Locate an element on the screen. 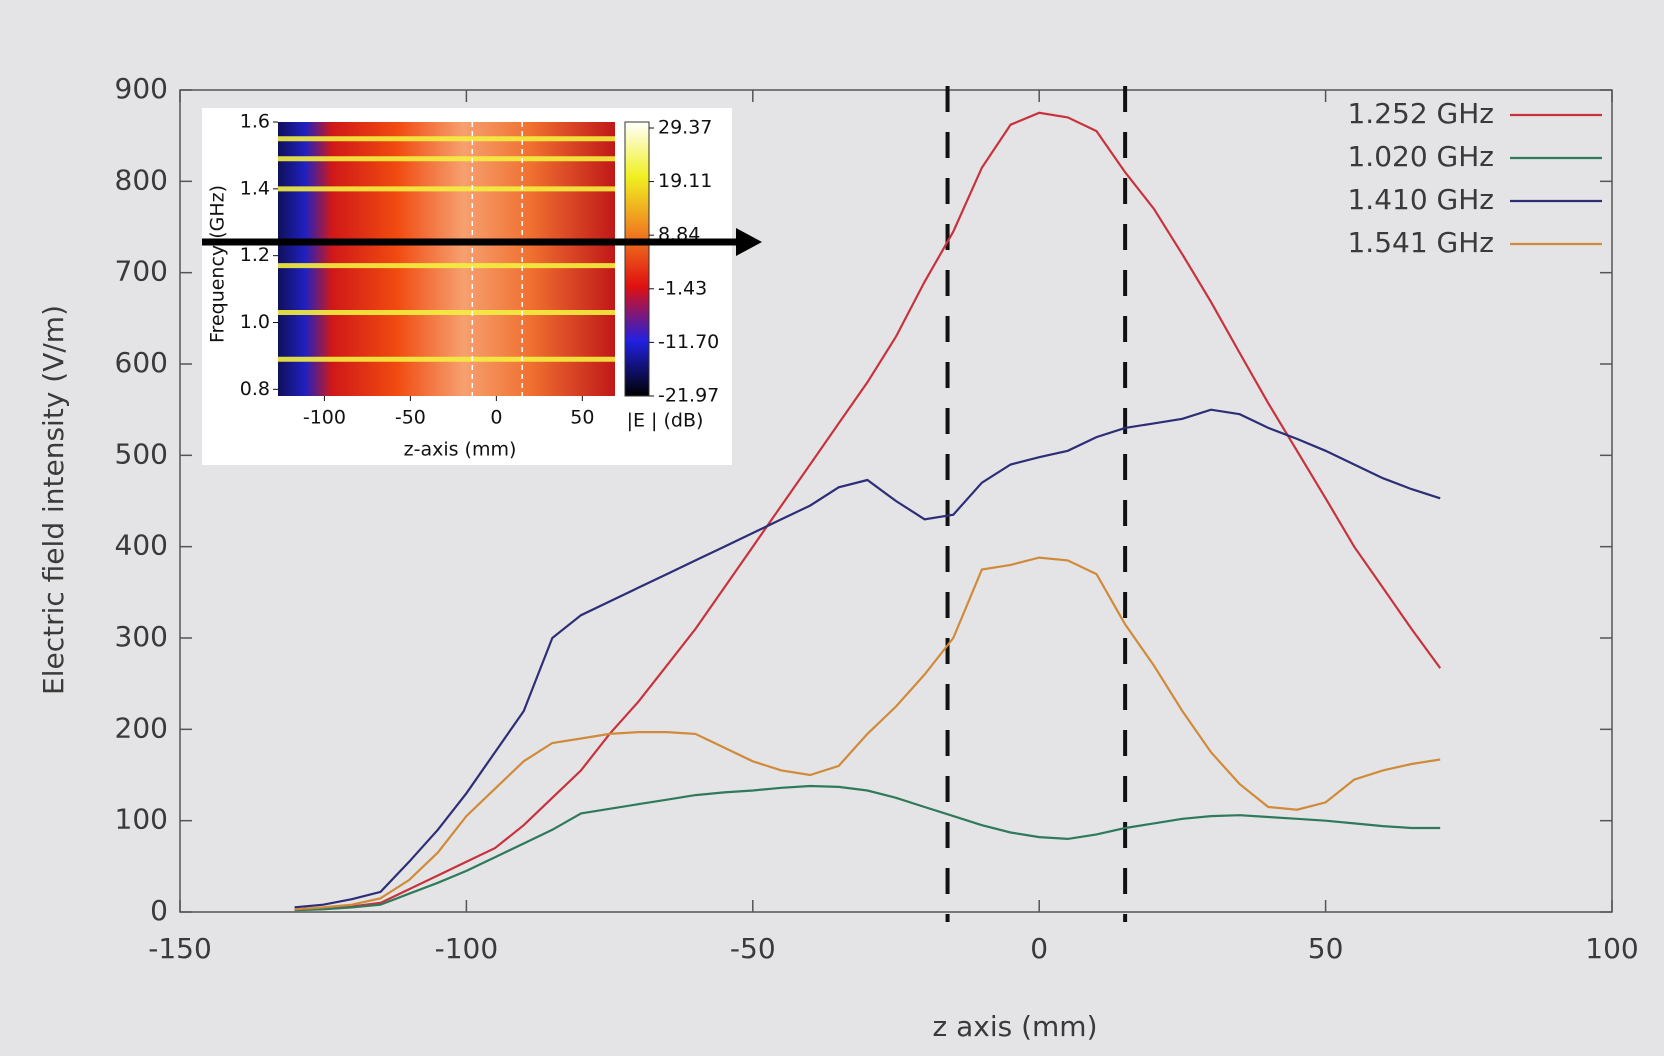  inset-x-tick-label: 0 is located at coordinates (496, 418).